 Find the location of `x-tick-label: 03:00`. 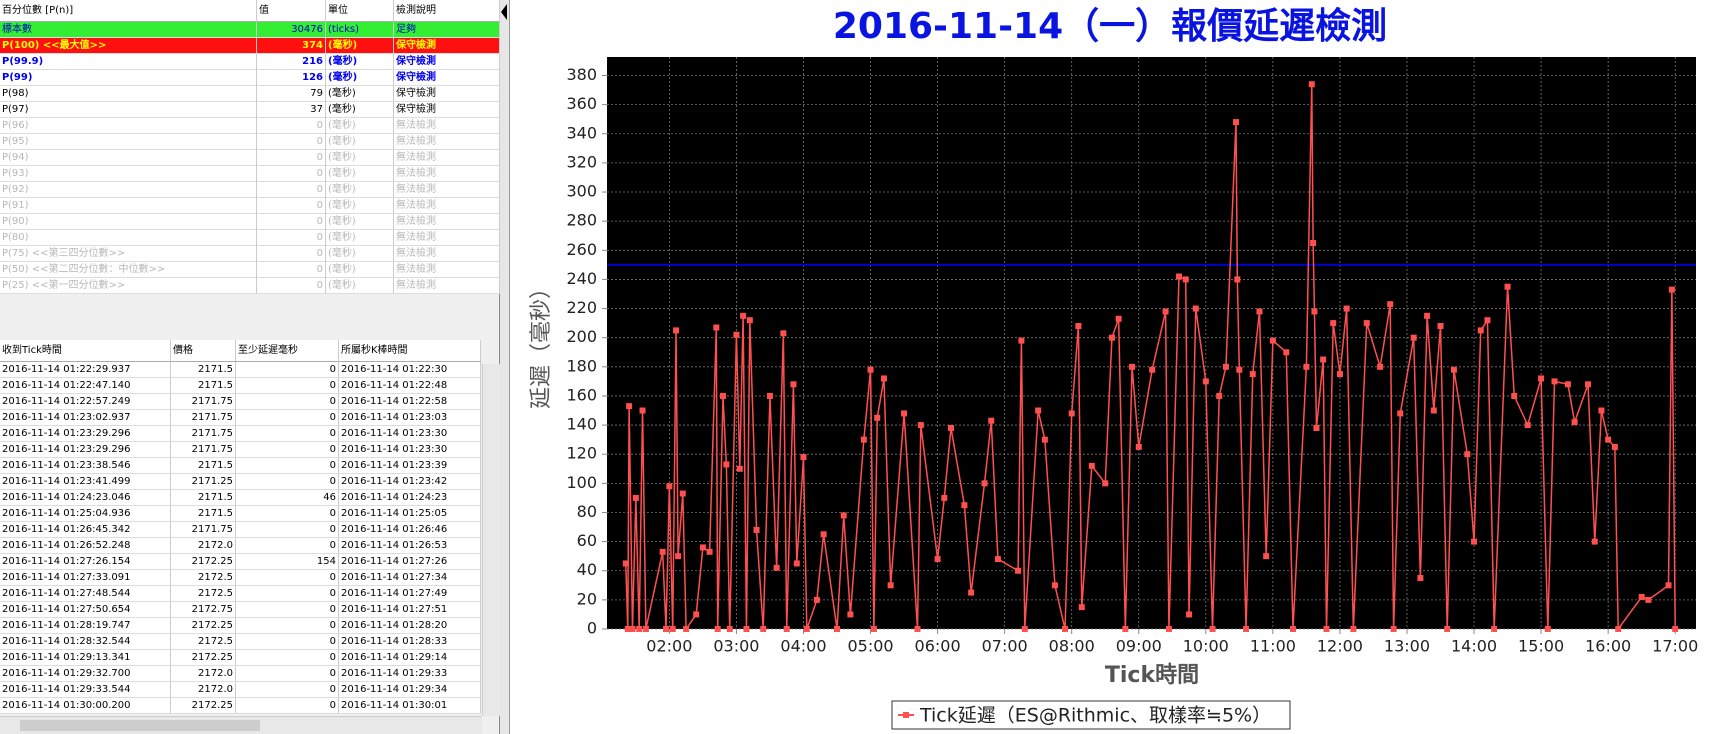

x-tick-label: 03:00 is located at coordinates (736, 646).